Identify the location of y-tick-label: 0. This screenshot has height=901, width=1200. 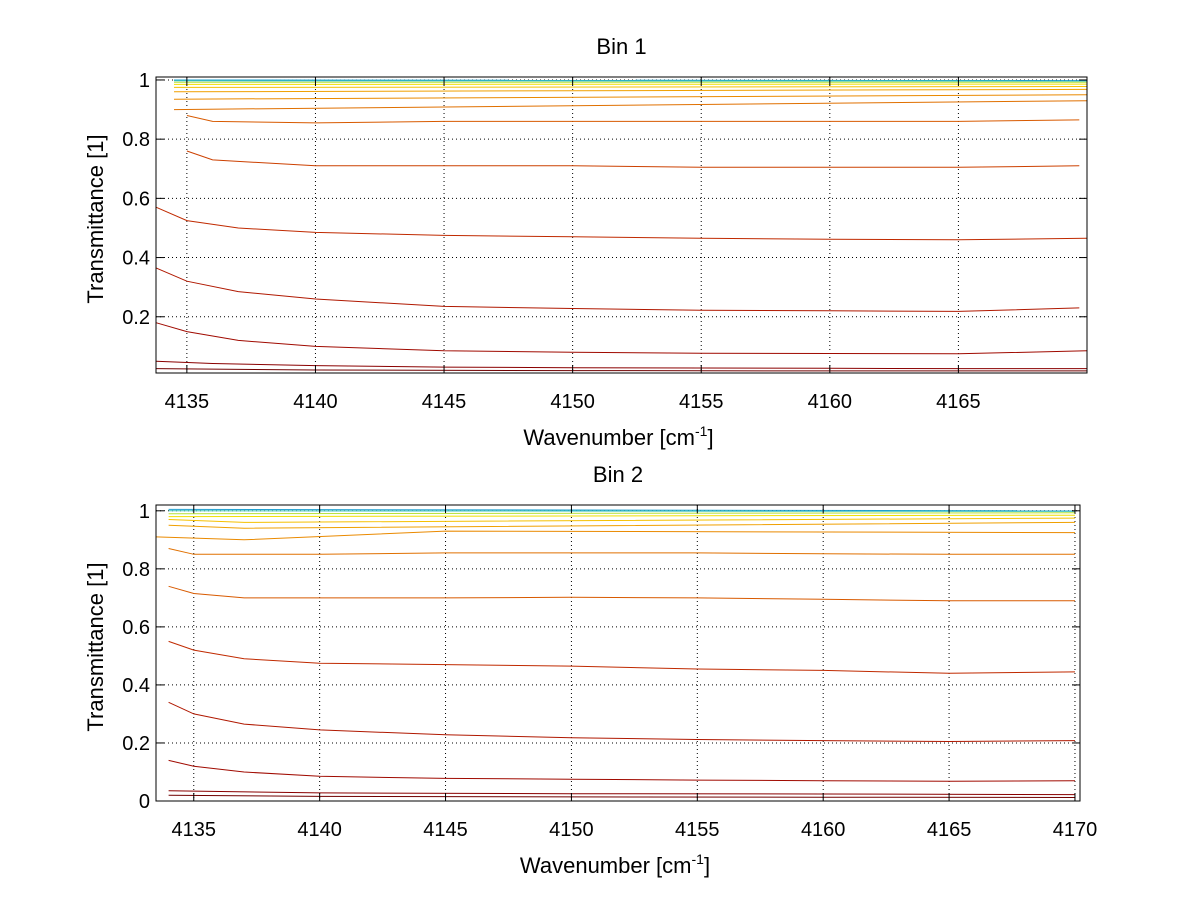
(144, 802).